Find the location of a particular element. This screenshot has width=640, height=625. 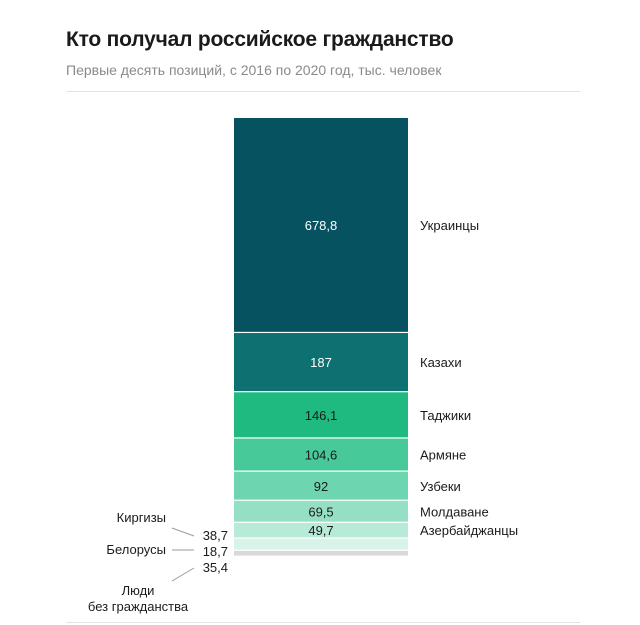

value-label: 49,7 is located at coordinates (320, 530).